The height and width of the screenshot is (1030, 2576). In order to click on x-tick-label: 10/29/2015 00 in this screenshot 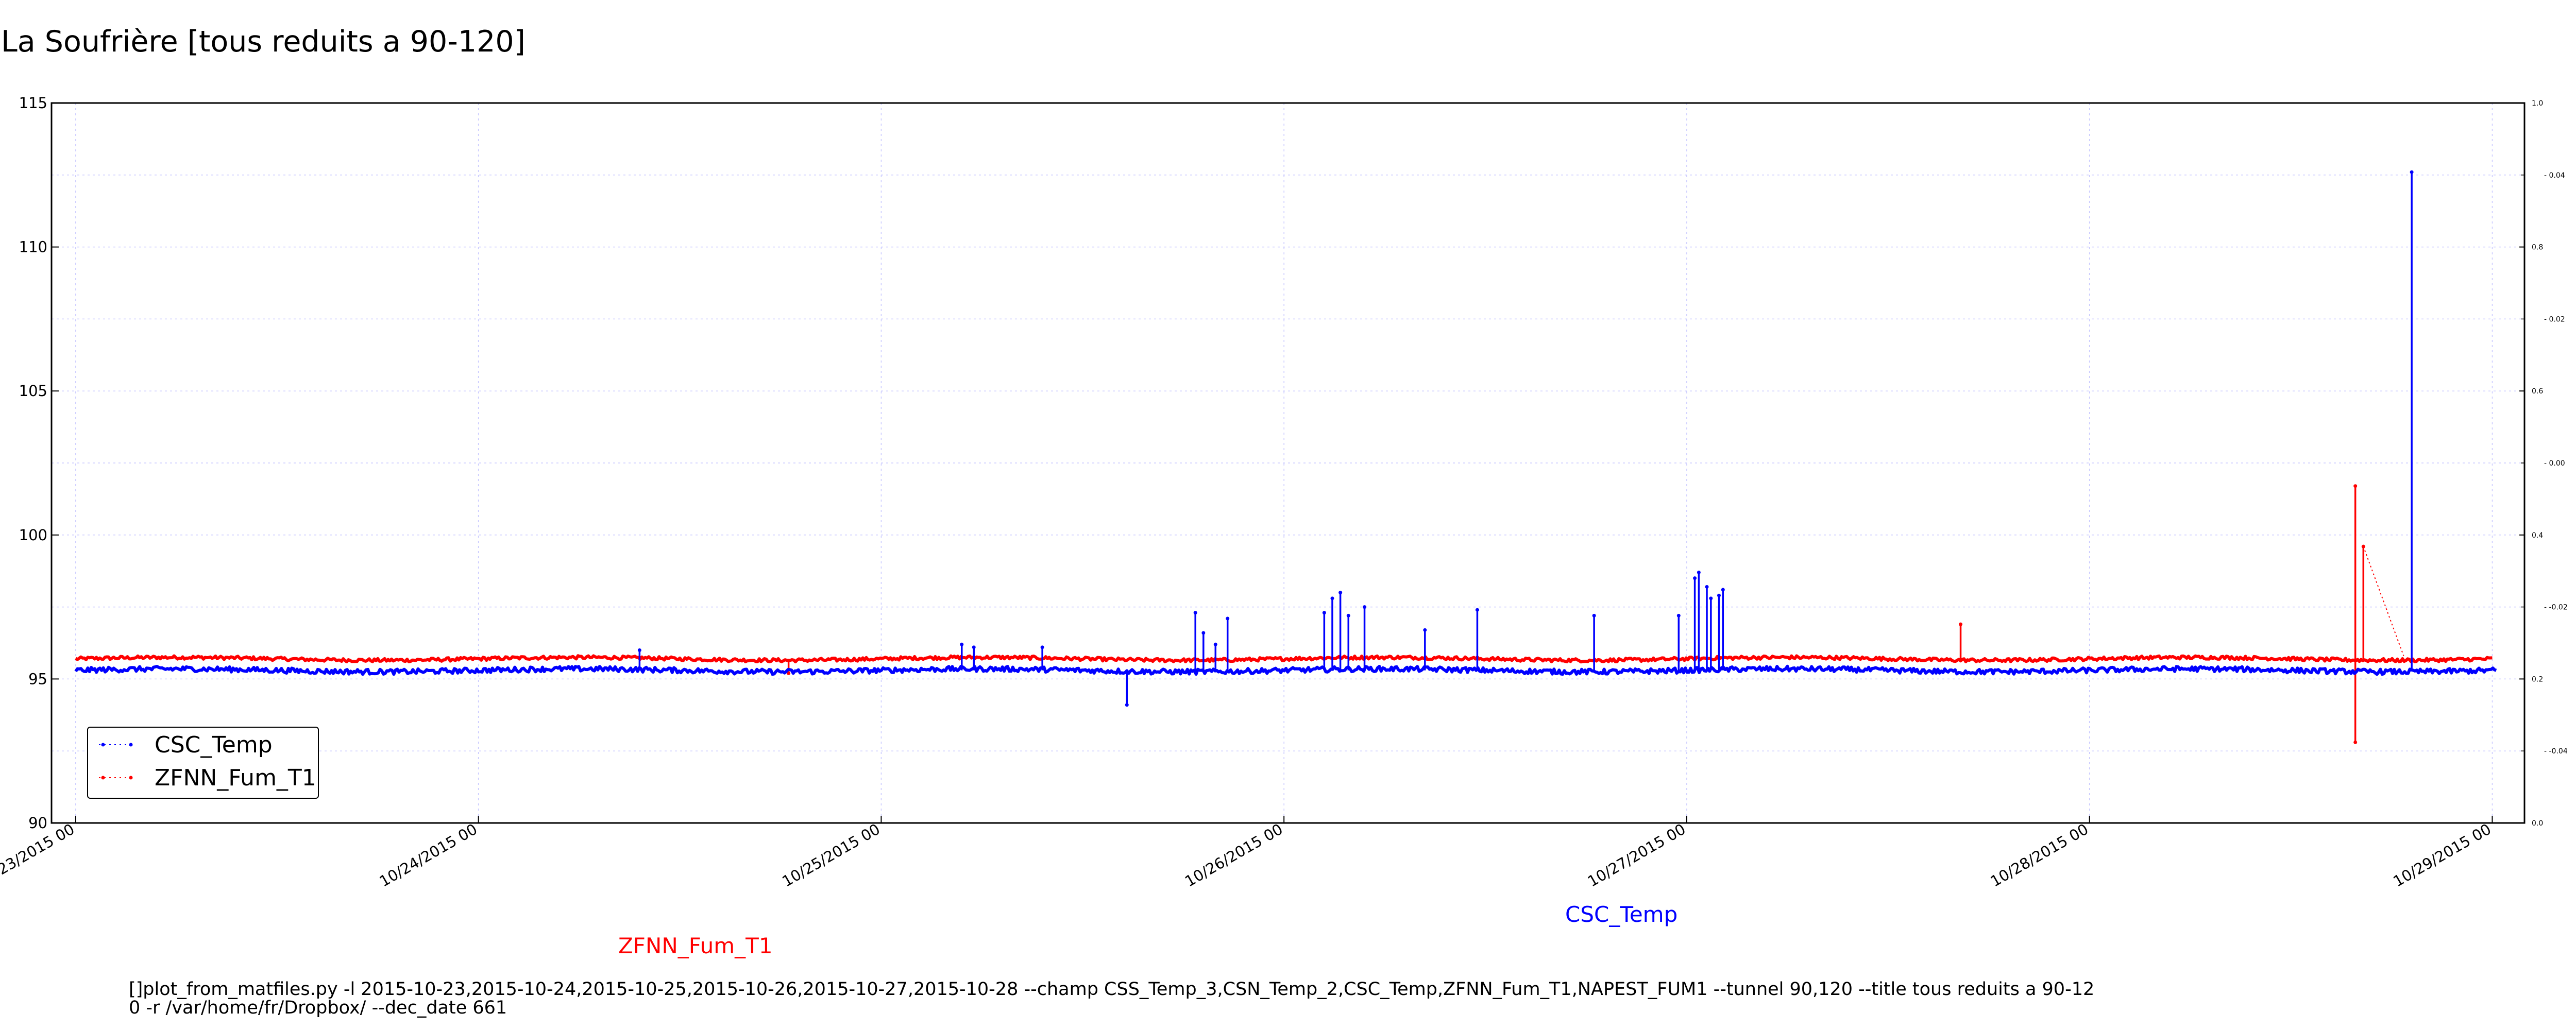, I will do `click(2442, 855)`.